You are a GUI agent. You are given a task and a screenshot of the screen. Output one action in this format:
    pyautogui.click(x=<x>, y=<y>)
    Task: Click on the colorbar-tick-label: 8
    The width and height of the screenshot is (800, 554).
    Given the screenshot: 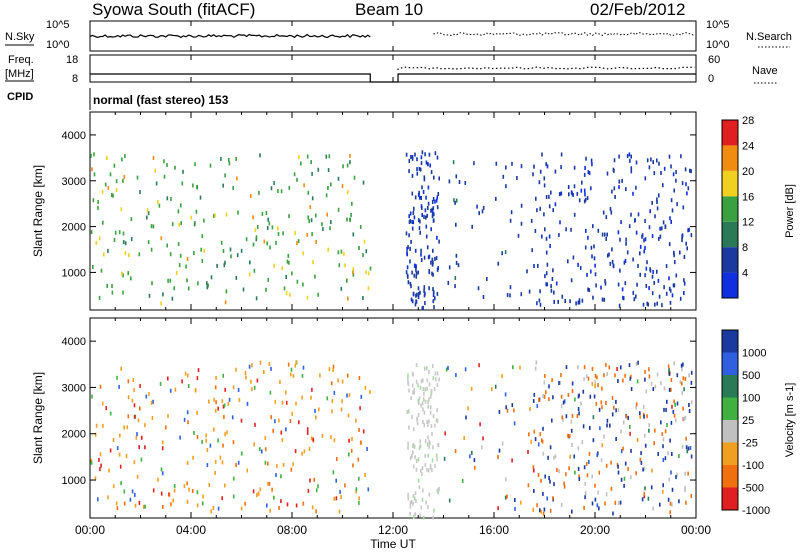 What is the action you would take?
    pyautogui.click(x=745, y=248)
    